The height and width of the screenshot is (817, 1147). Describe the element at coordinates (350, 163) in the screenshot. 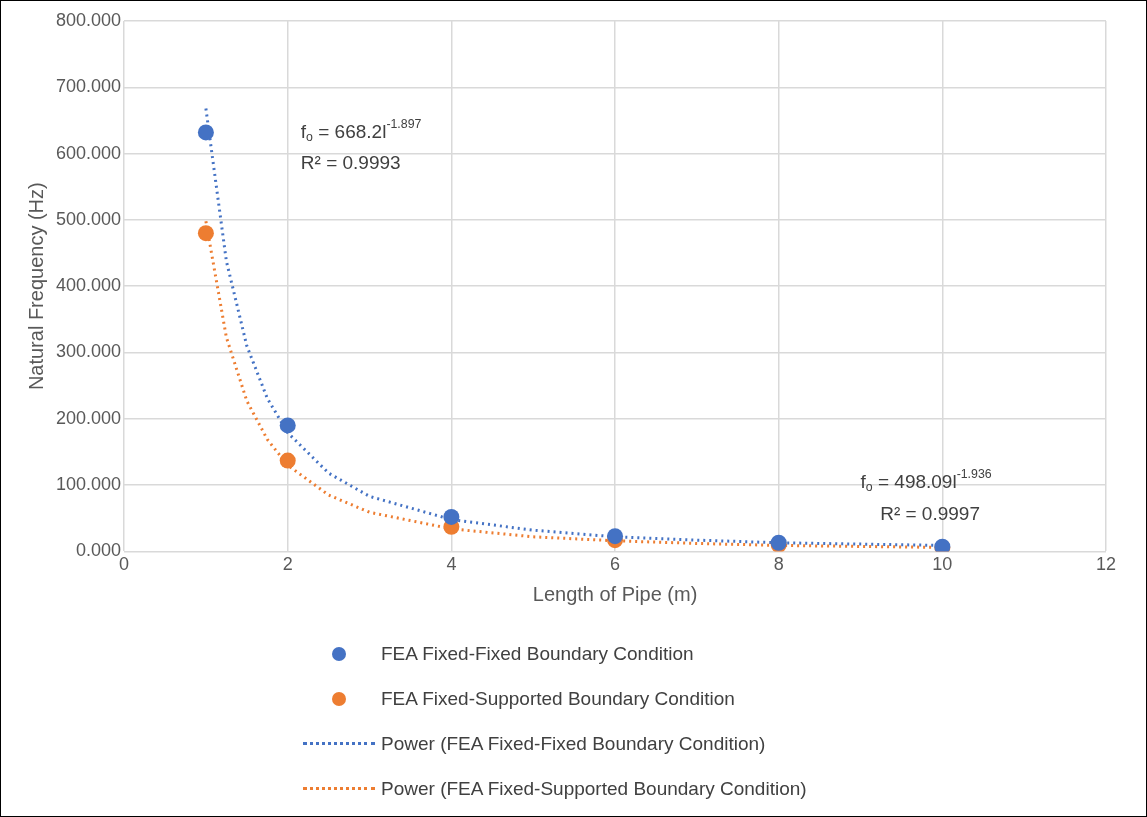

I see `annotation: R² = 0.9993` at that location.